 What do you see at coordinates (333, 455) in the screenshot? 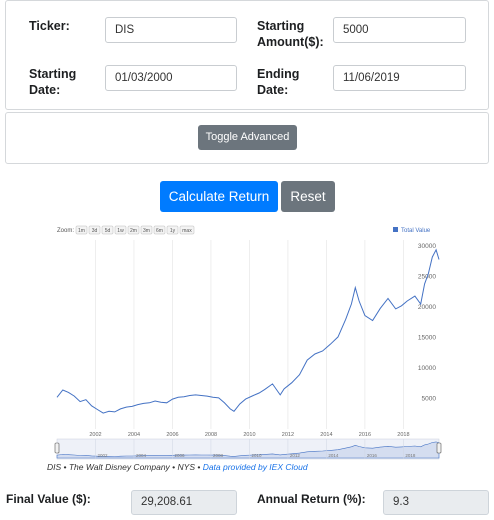
I see `navigator-tick-label: 2014` at bounding box center [333, 455].